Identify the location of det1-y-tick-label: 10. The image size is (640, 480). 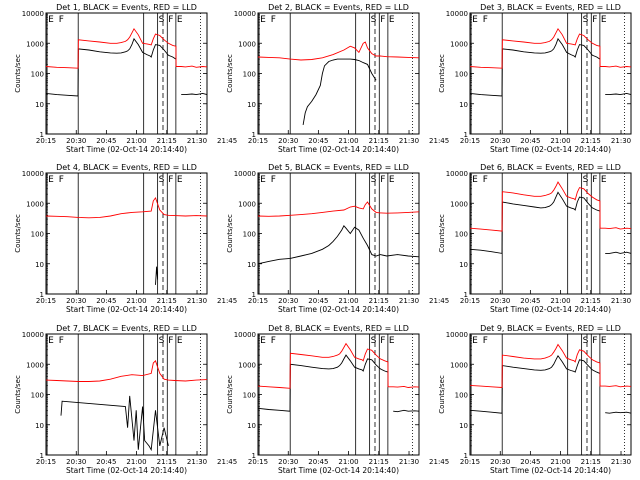
(39, 105).